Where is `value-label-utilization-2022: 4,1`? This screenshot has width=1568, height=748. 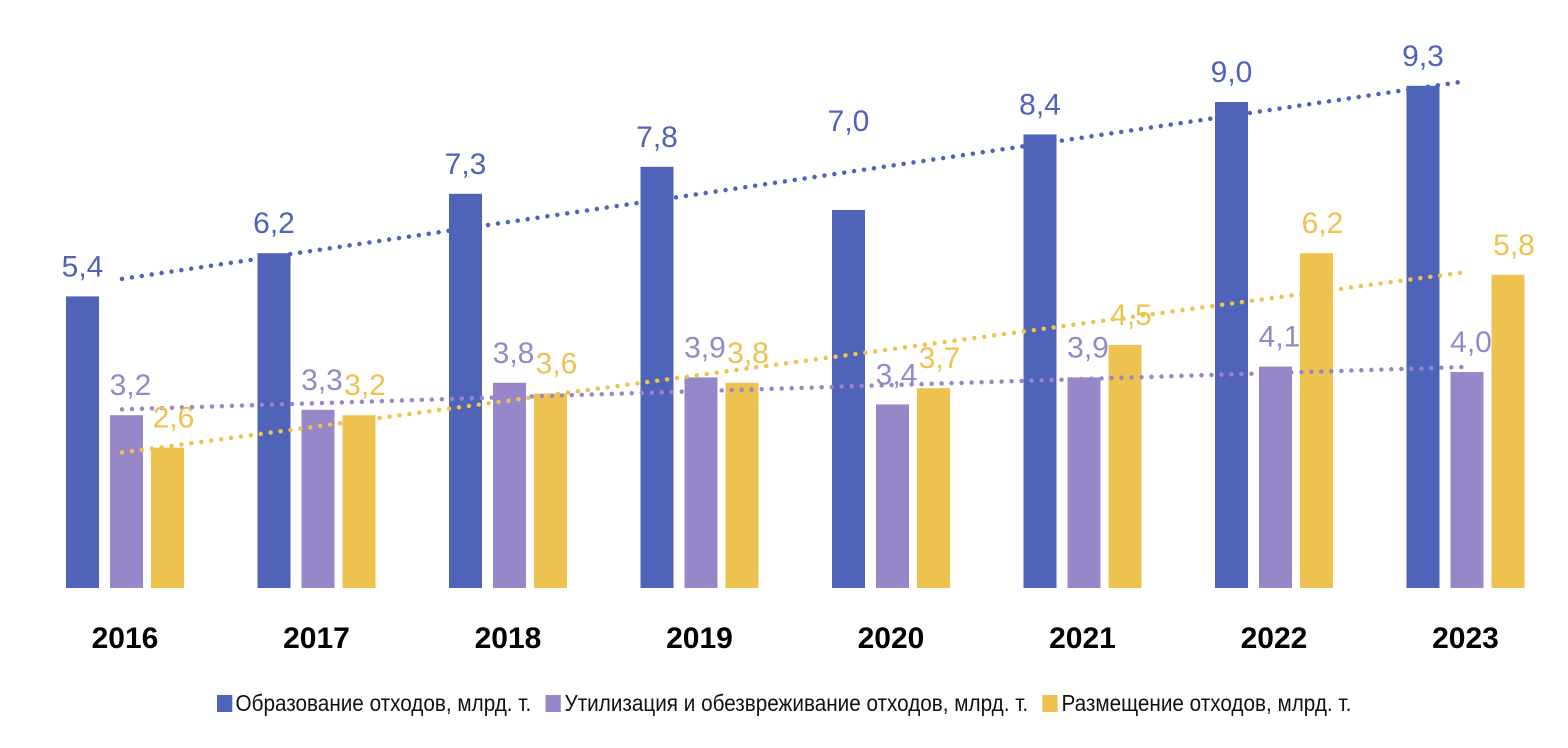 value-label-utilization-2022: 4,1 is located at coordinates (1280, 337).